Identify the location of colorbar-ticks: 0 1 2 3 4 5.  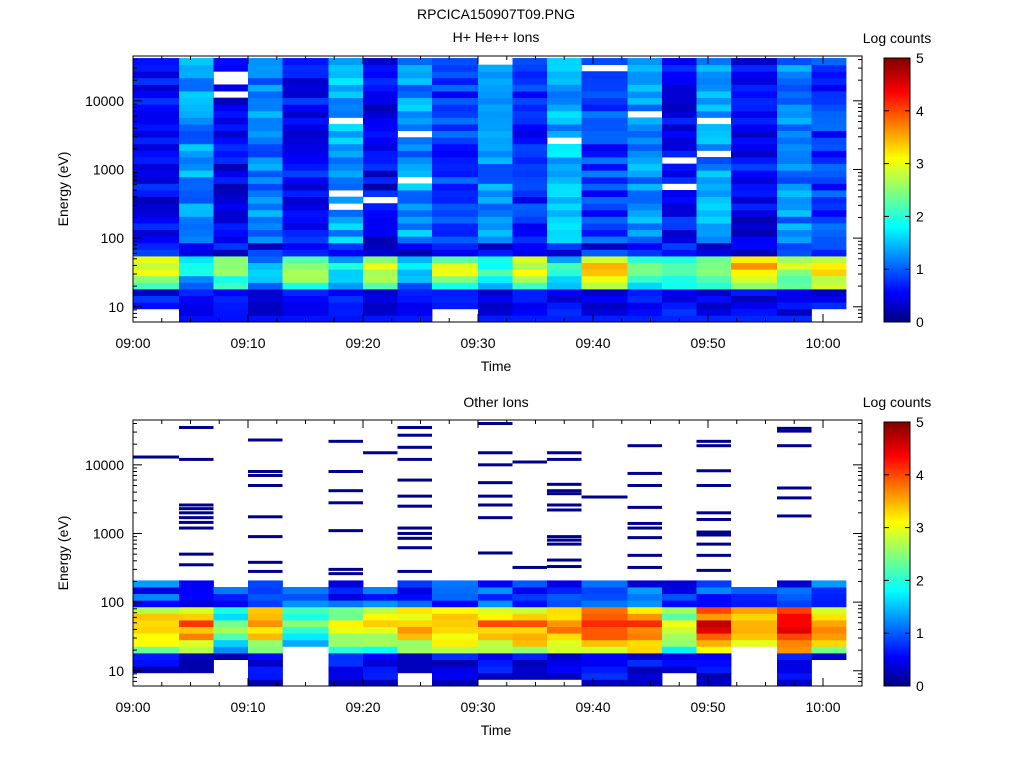
(904, 554).